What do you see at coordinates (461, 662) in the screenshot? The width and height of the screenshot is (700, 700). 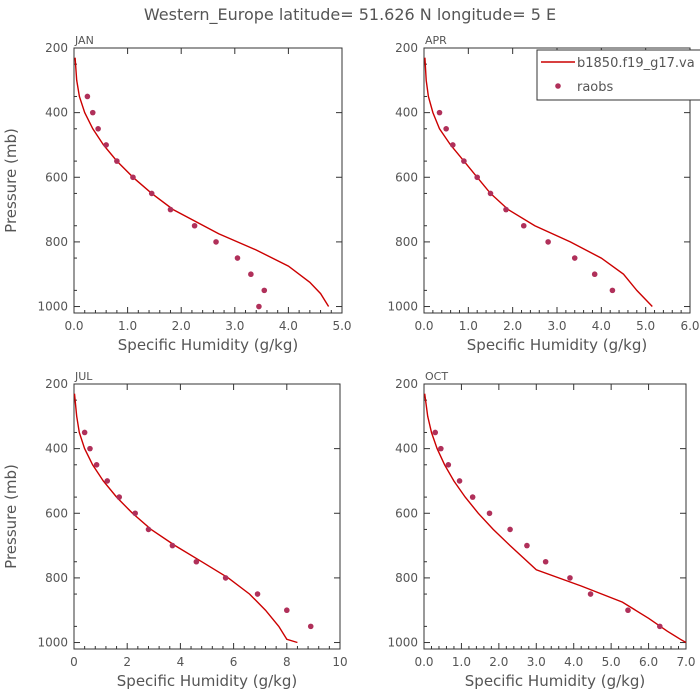 I see `x-tick-label-oct: 1.0` at bounding box center [461, 662].